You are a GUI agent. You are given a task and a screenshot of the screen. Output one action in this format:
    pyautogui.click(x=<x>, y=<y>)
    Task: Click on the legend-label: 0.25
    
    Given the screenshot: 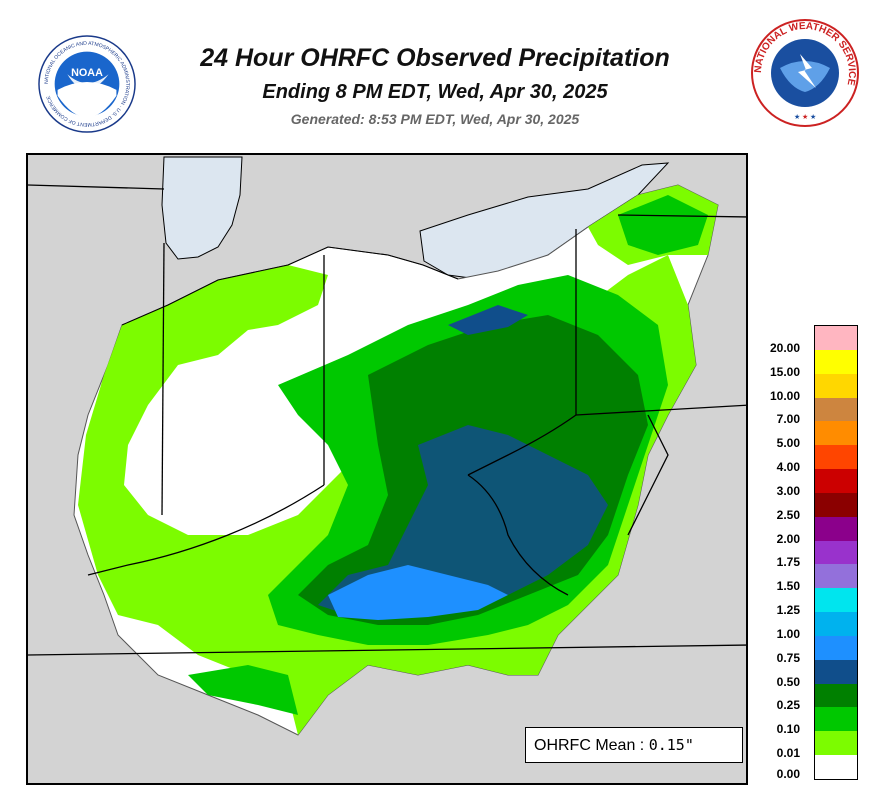 What is the action you would take?
    pyautogui.click(x=788, y=705)
    